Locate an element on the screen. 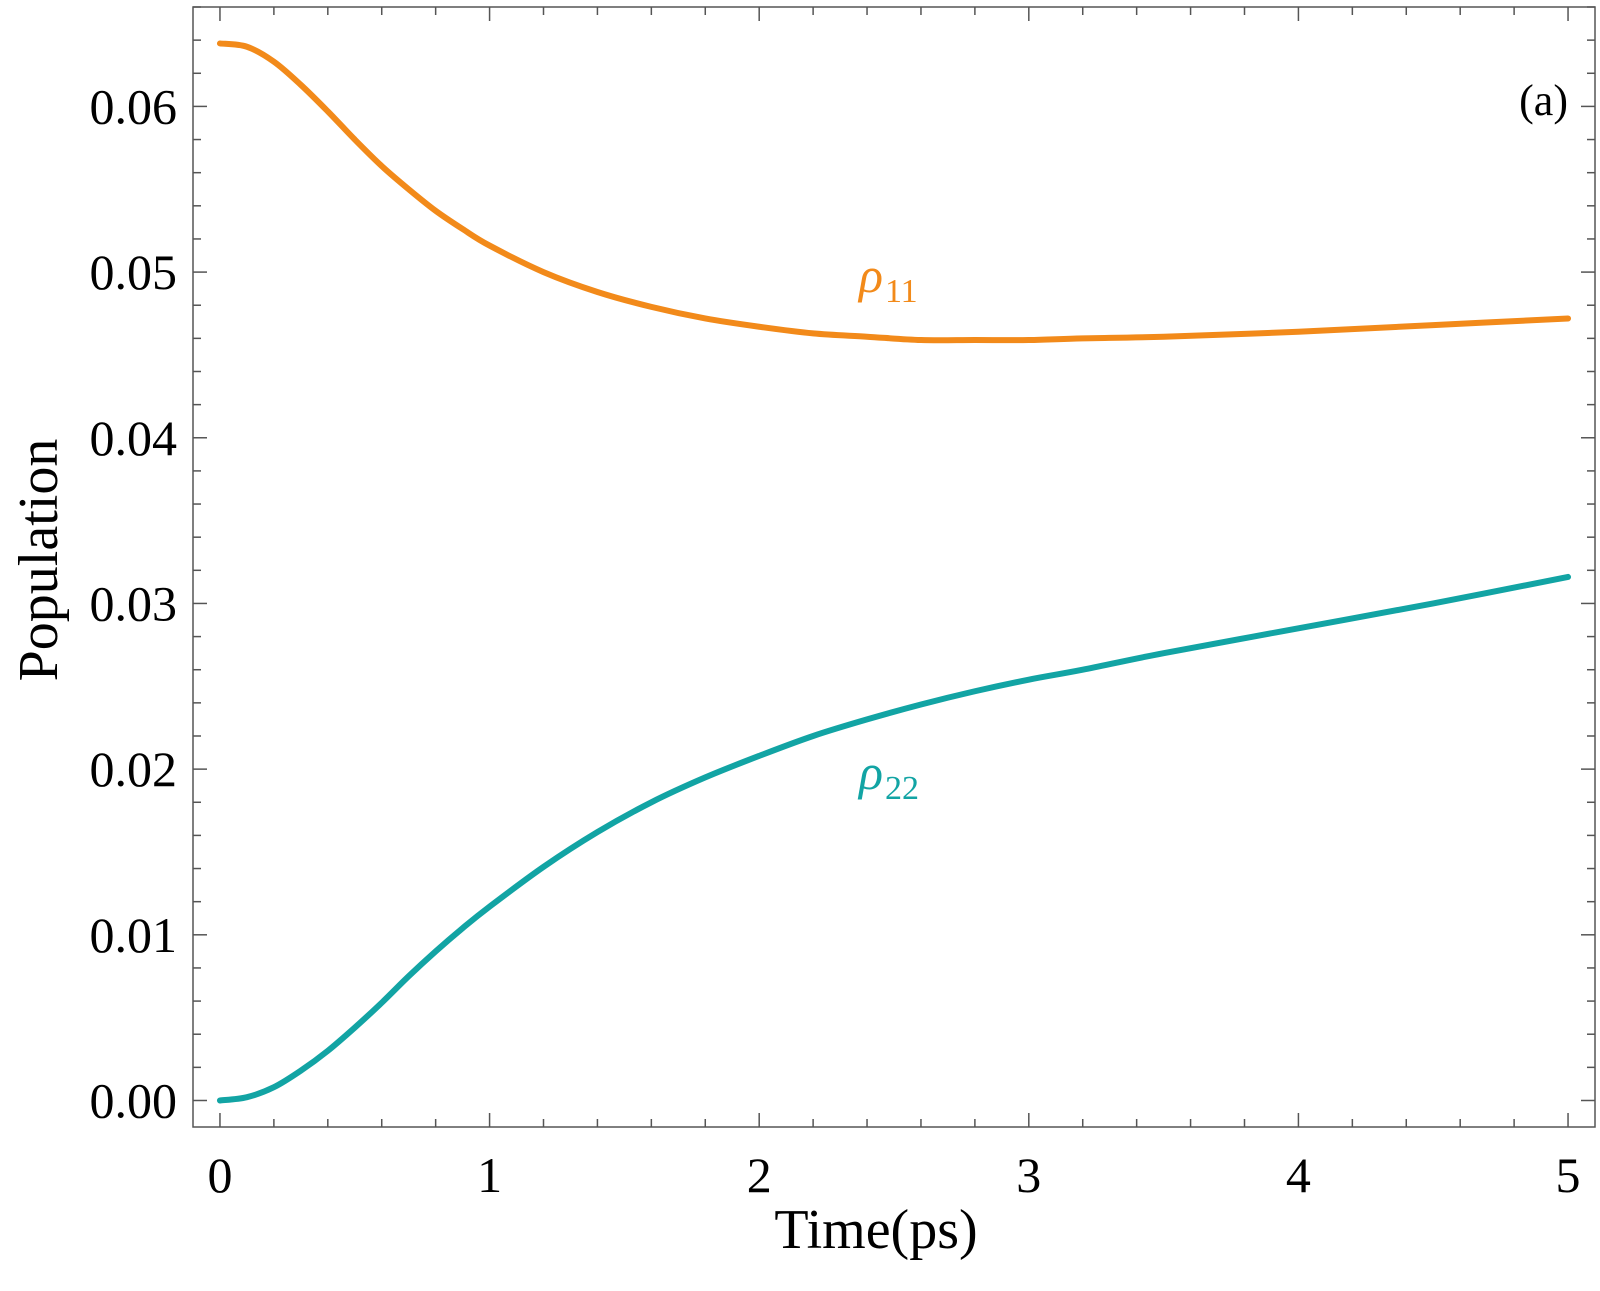 The width and height of the screenshot is (1600, 1291). y-tick-label: 0.00 is located at coordinates (134, 1100).